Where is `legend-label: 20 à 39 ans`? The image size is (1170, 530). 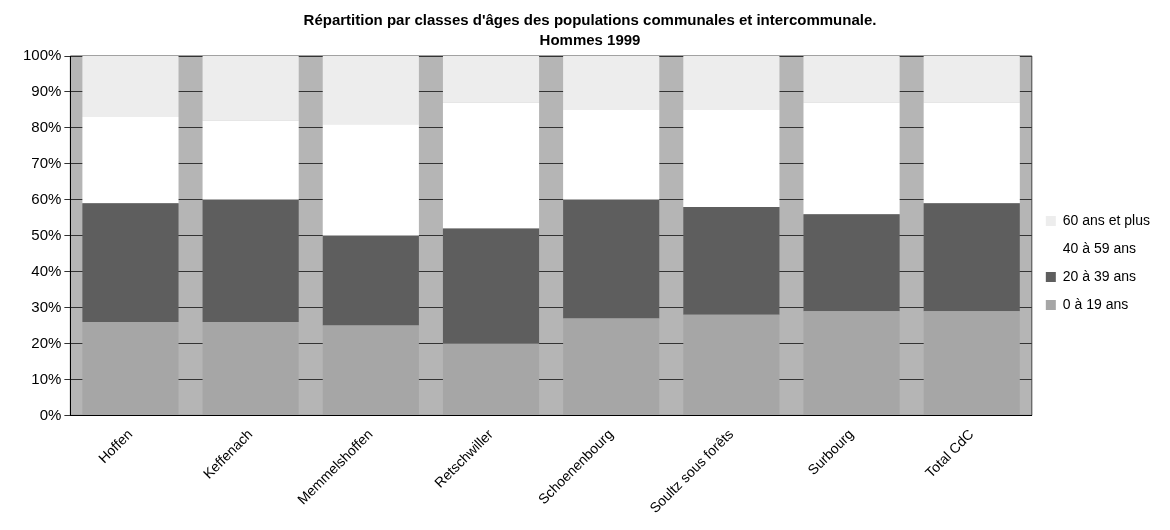
legend-label: 20 à 39 ans is located at coordinates (1099, 275).